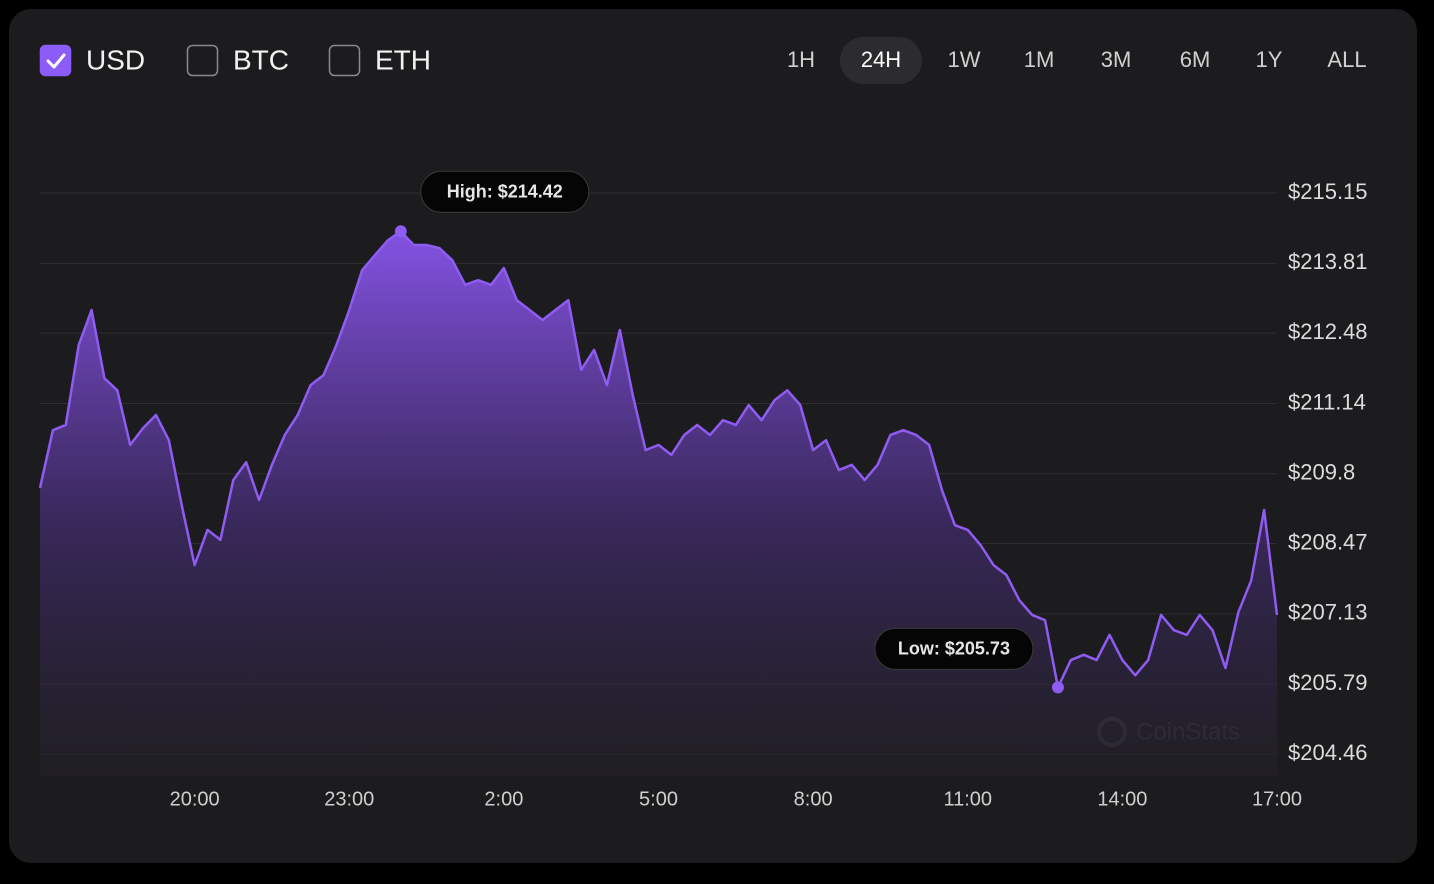  I want to click on x-tick-label: 2:00, so click(503, 799).